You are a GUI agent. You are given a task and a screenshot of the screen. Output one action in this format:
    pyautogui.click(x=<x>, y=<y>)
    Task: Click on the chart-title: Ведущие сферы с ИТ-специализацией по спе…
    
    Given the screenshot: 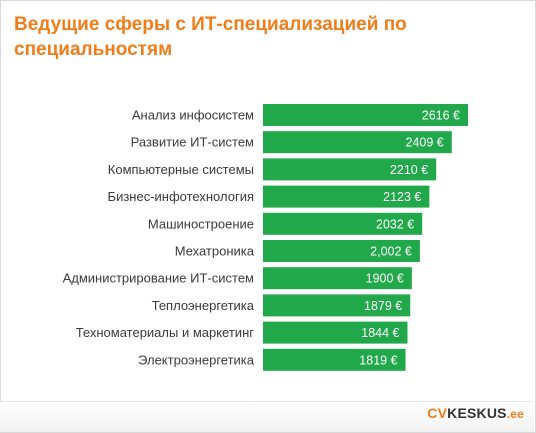 What is the action you would take?
    pyautogui.click(x=210, y=37)
    